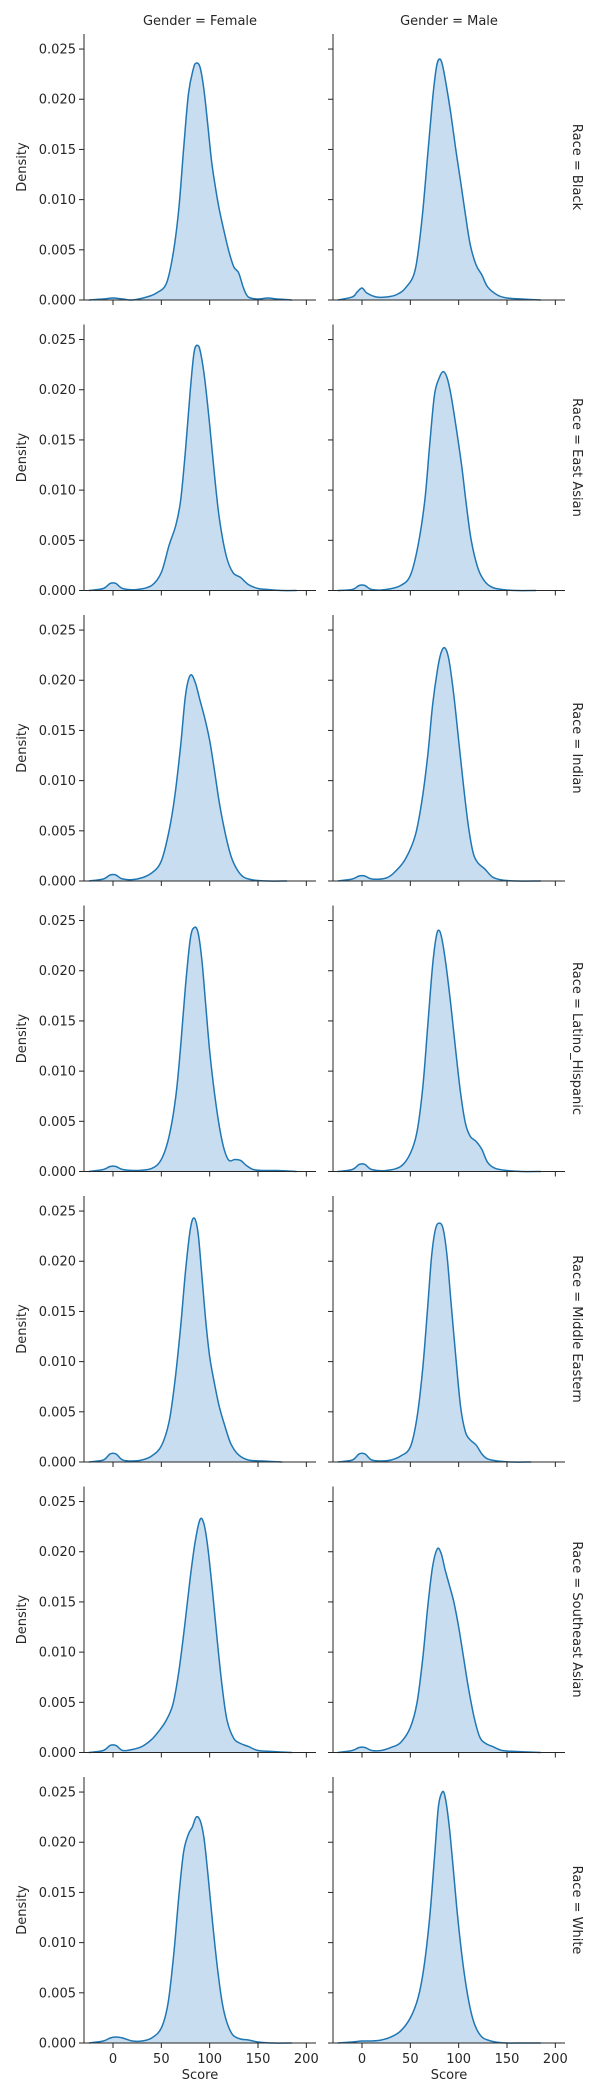  I want to click on row-title: Race = Latino_Hispanic, so click(576, 1038).